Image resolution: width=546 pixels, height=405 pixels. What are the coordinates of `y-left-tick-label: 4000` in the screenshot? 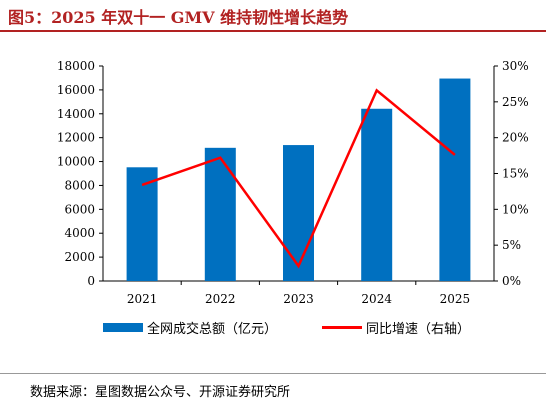 It's located at (79, 233).